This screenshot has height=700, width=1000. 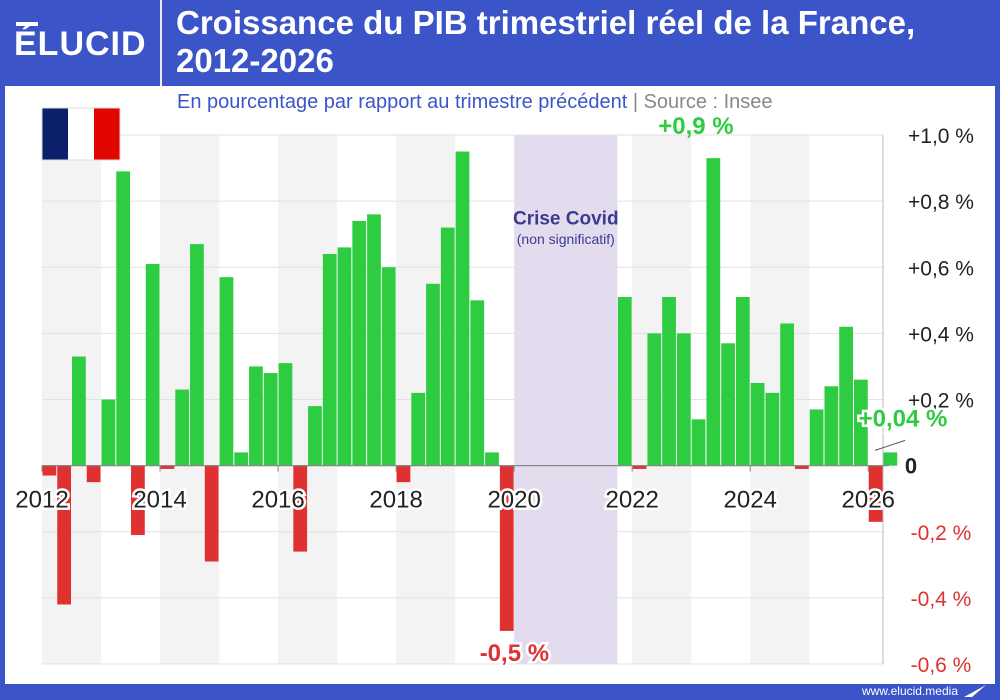 What do you see at coordinates (631, 500) in the screenshot?
I see `x-tick-label: 2022` at bounding box center [631, 500].